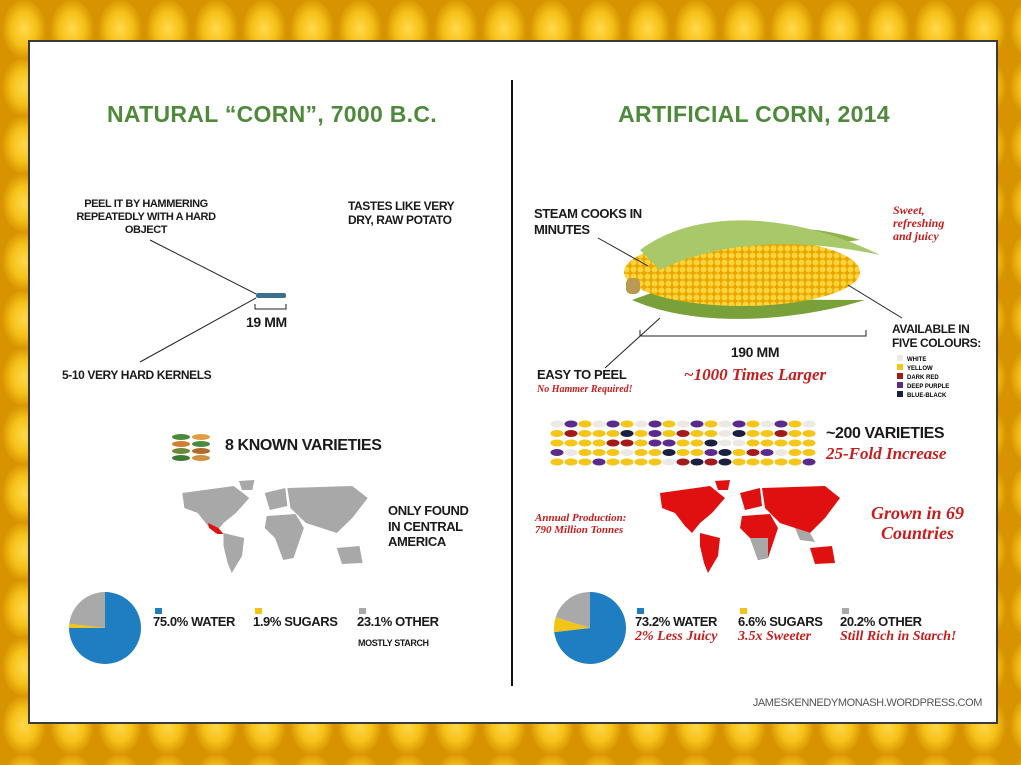 The width and height of the screenshot is (1021, 765). Describe the element at coordinates (917, 523) in the screenshot. I see `grown-text: Grown in 69 Countries` at that location.